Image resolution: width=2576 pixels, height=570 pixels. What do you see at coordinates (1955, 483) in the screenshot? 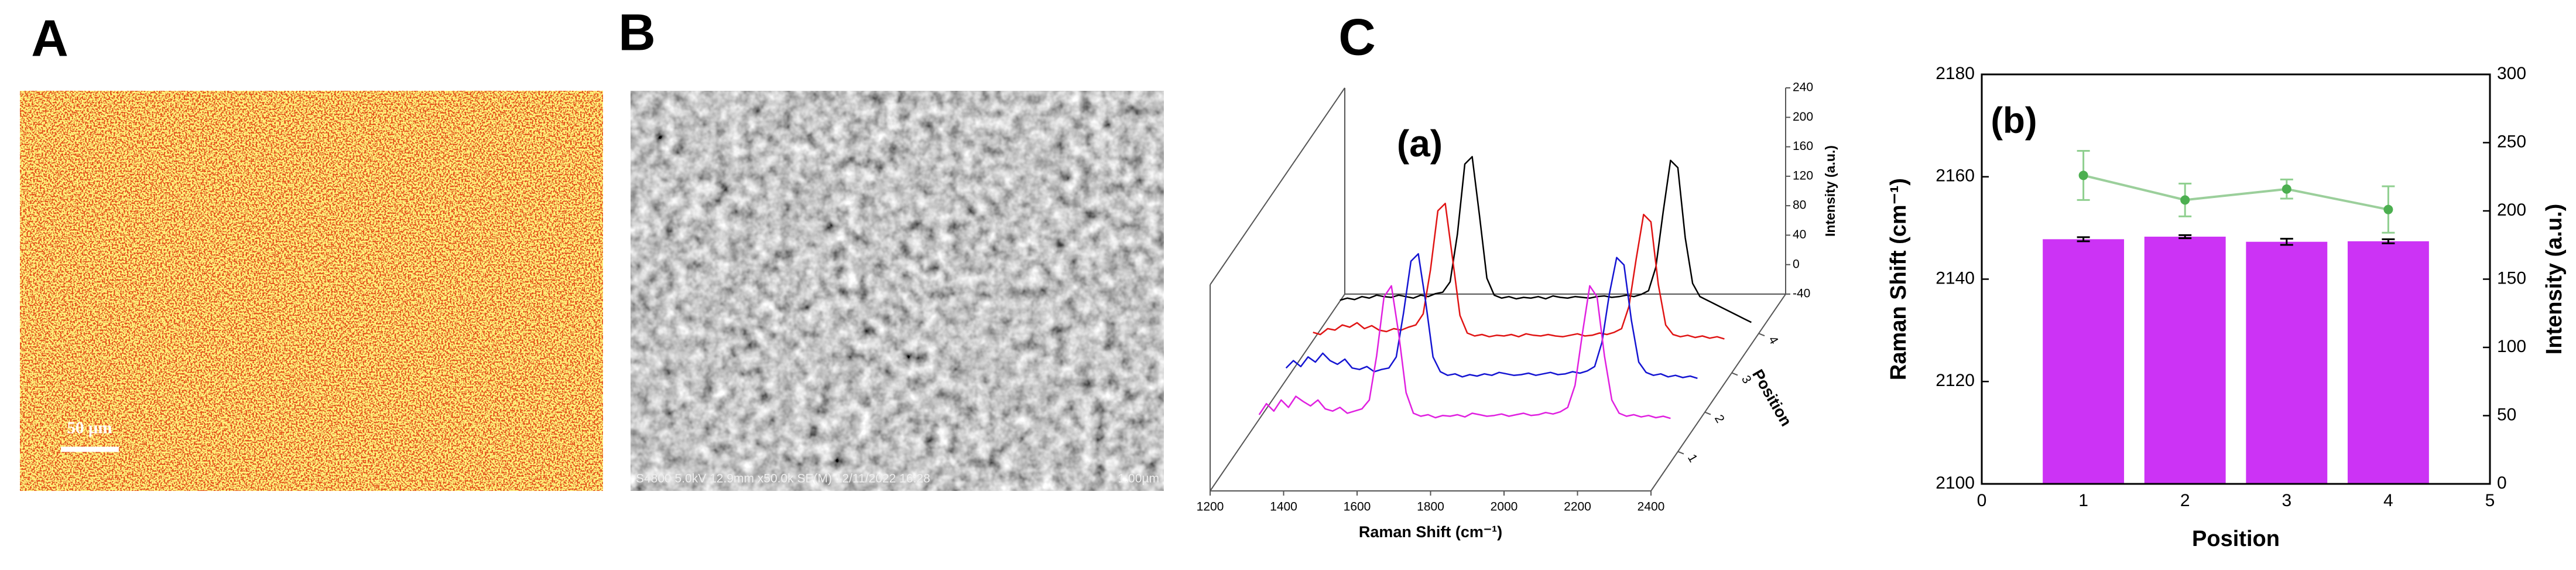
I see `y-tick-label: 2100` at bounding box center [1955, 483].